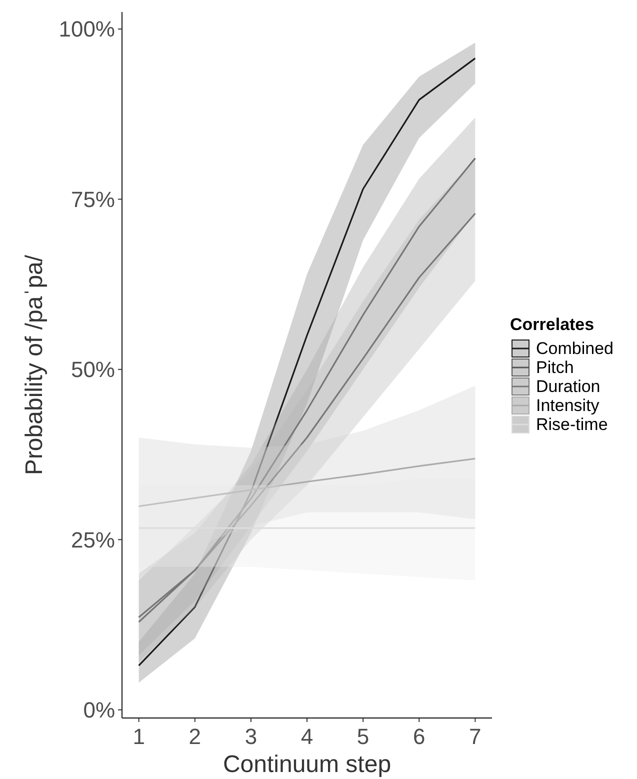  Describe the element at coordinates (307, 764) in the screenshot. I see `x-axis-title: Continuum step` at that location.